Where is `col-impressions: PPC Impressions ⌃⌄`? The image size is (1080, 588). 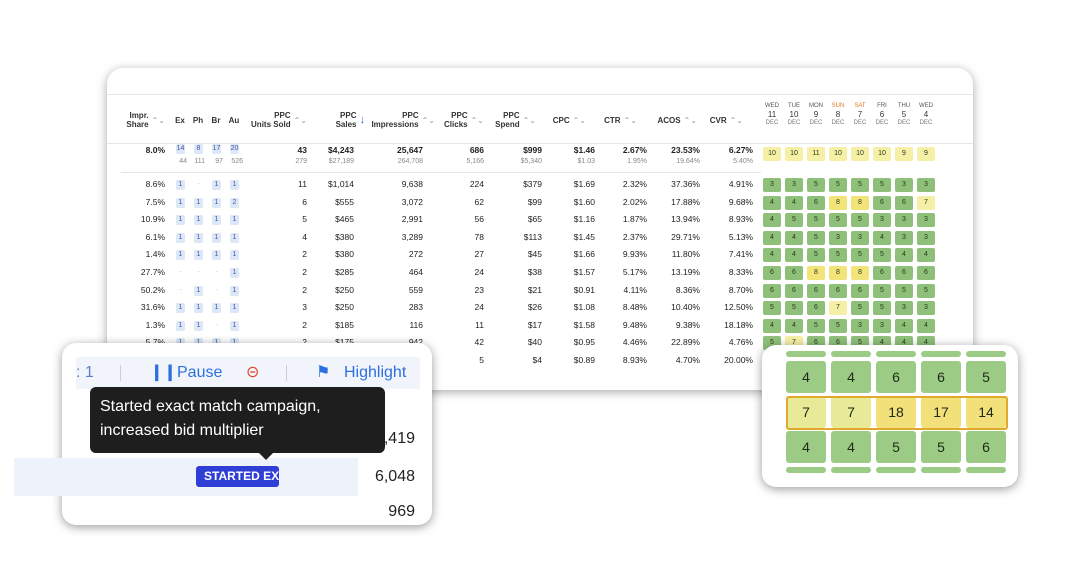 col-impressions: PPC Impressions ⌃⌄ is located at coordinates (403, 120).